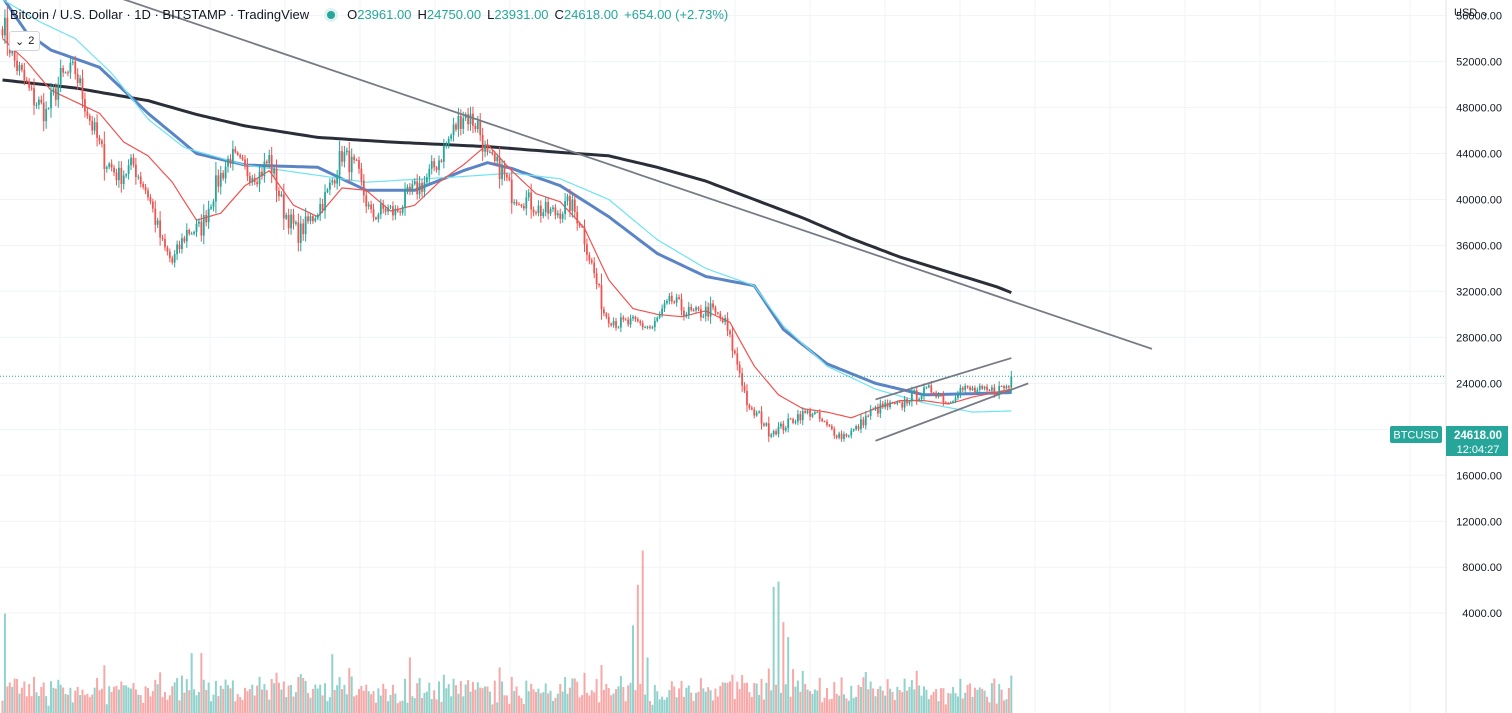  Describe the element at coordinates (1472, 13) in the screenshot. I see `currency-selector: USD ⌄` at that location.